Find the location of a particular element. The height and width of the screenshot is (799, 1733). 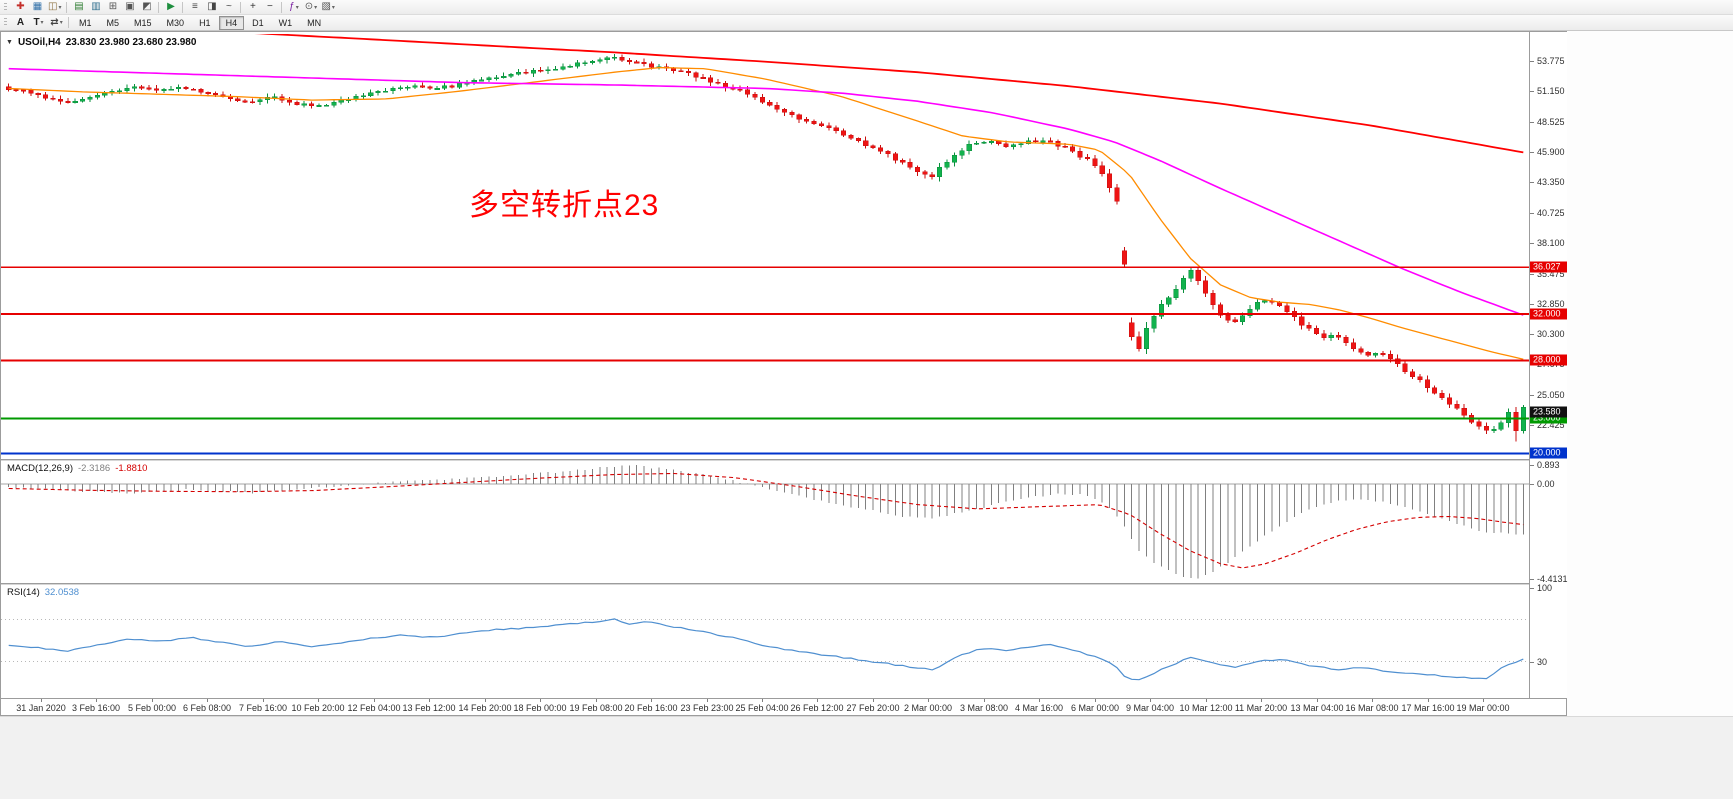

indicators-button: ƒ ▾ is located at coordinates (293, 7).